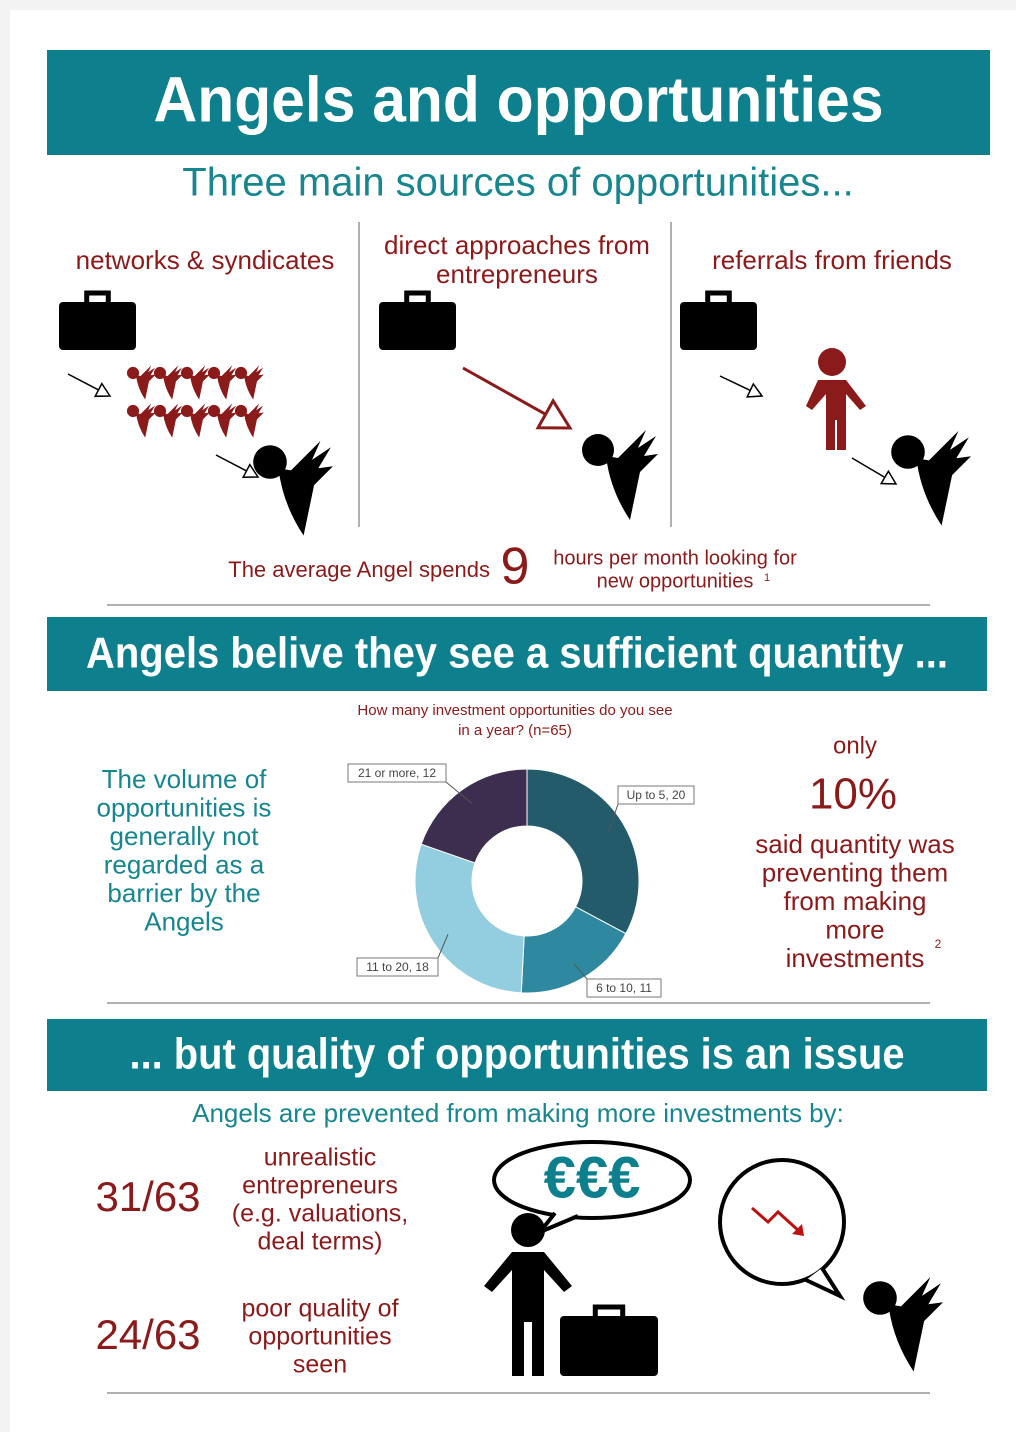 The image size is (1016, 1432). What do you see at coordinates (359, 569) in the screenshot?
I see `stat-prefix: The average Angel spends` at bounding box center [359, 569].